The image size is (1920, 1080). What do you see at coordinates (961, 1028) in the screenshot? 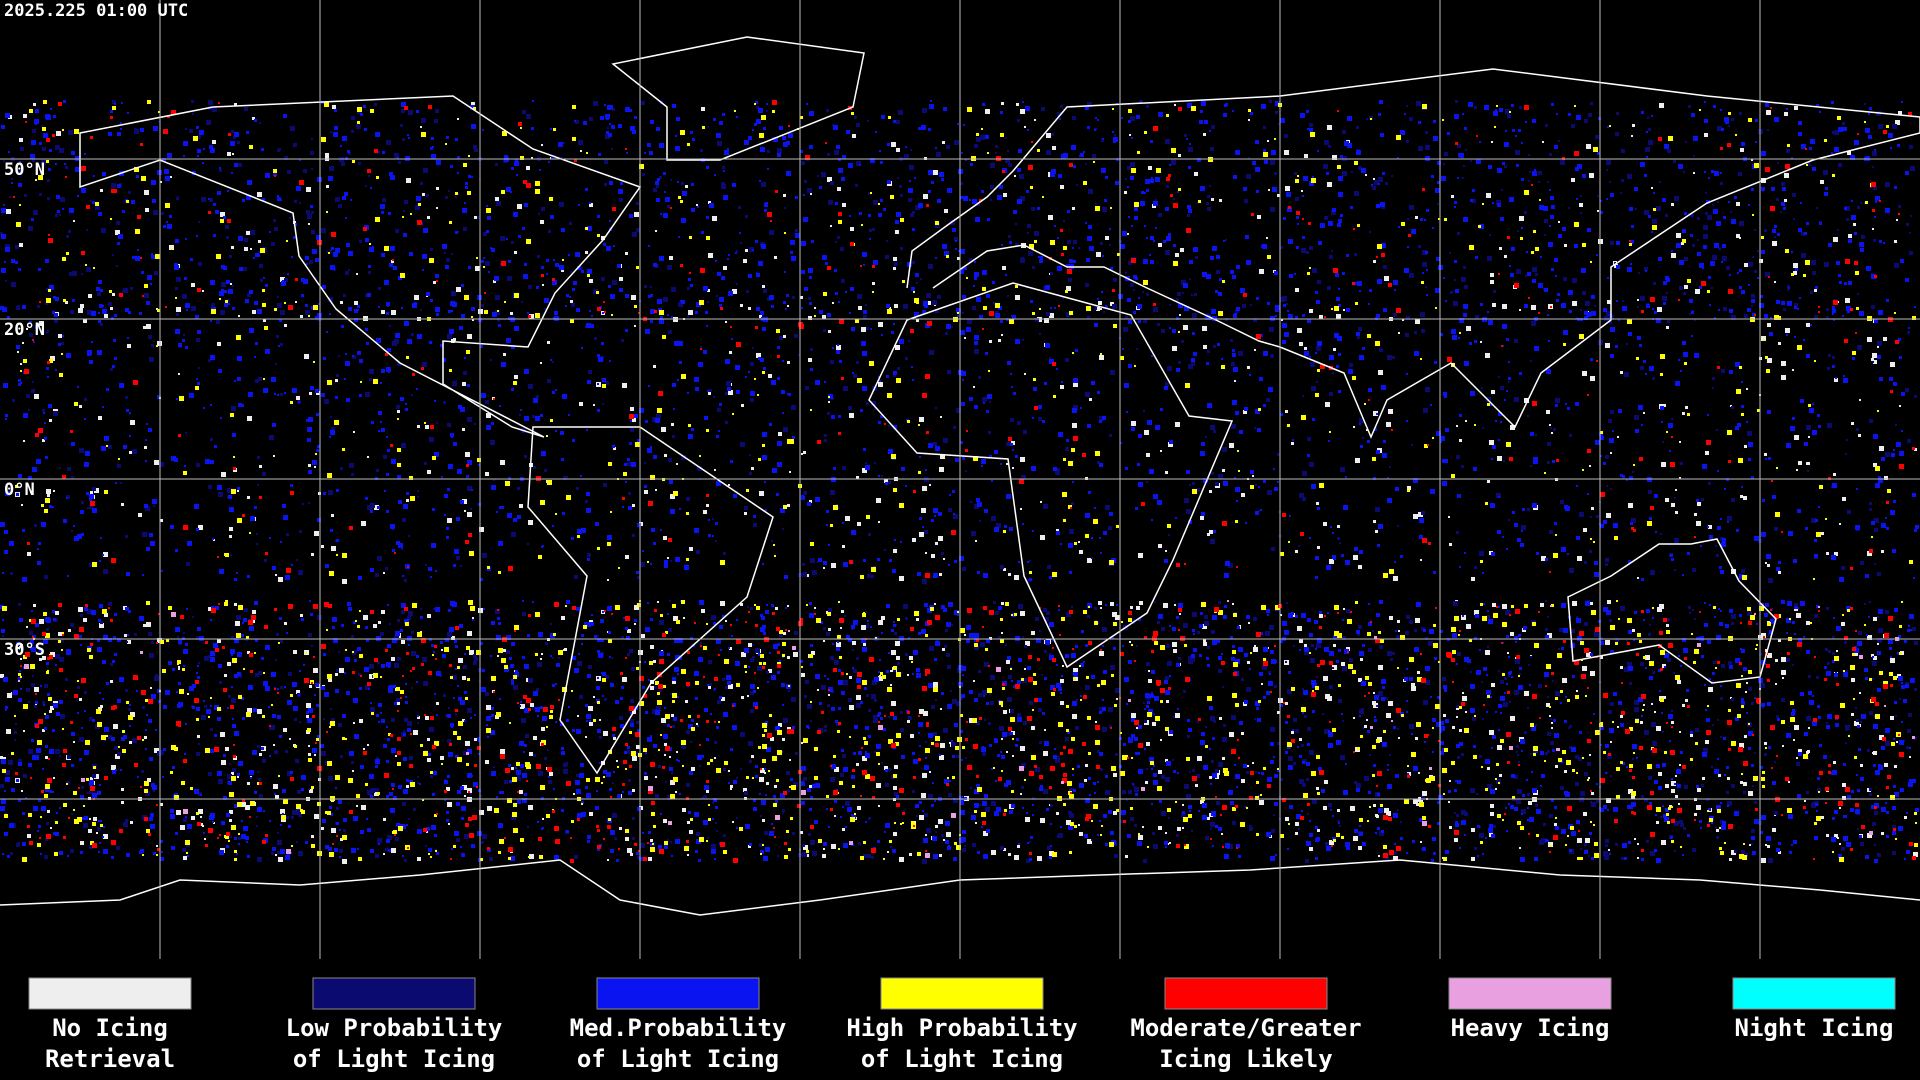
I see `legend-label: High Probability` at bounding box center [961, 1028].